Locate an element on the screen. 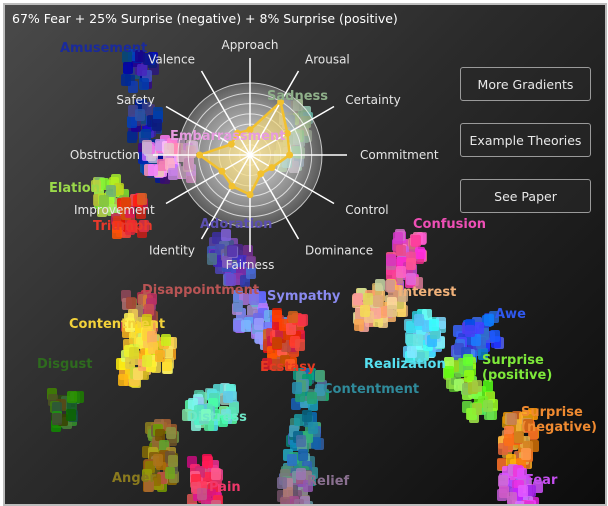 The image size is (608, 506). emotion-label: Surprise (positive) is located at coordinates (517, 368).